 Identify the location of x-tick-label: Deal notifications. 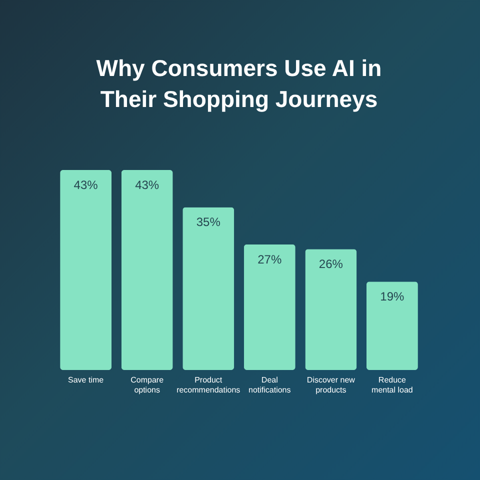
(269, 385).